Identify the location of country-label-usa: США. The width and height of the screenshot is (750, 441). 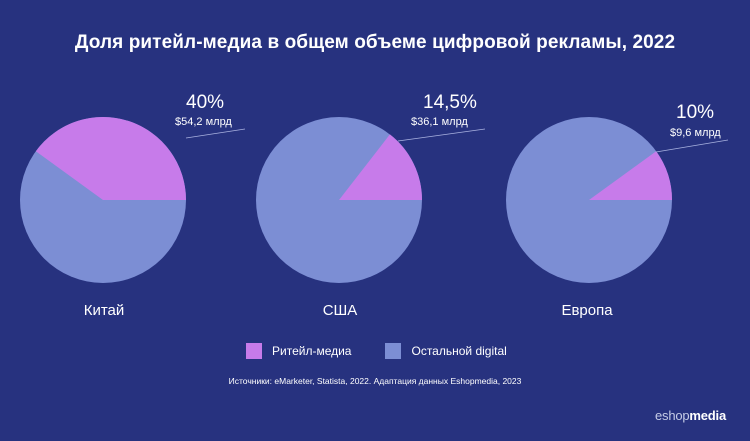
(340, 310).